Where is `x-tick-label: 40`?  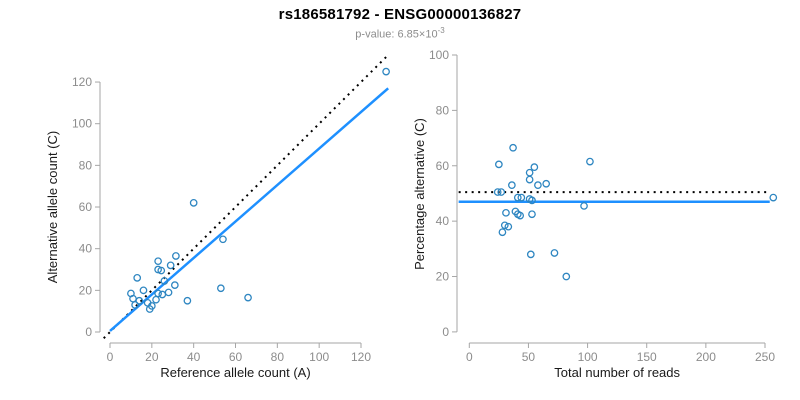
x-tick-label: 40 is located at coordinates (194, 357).